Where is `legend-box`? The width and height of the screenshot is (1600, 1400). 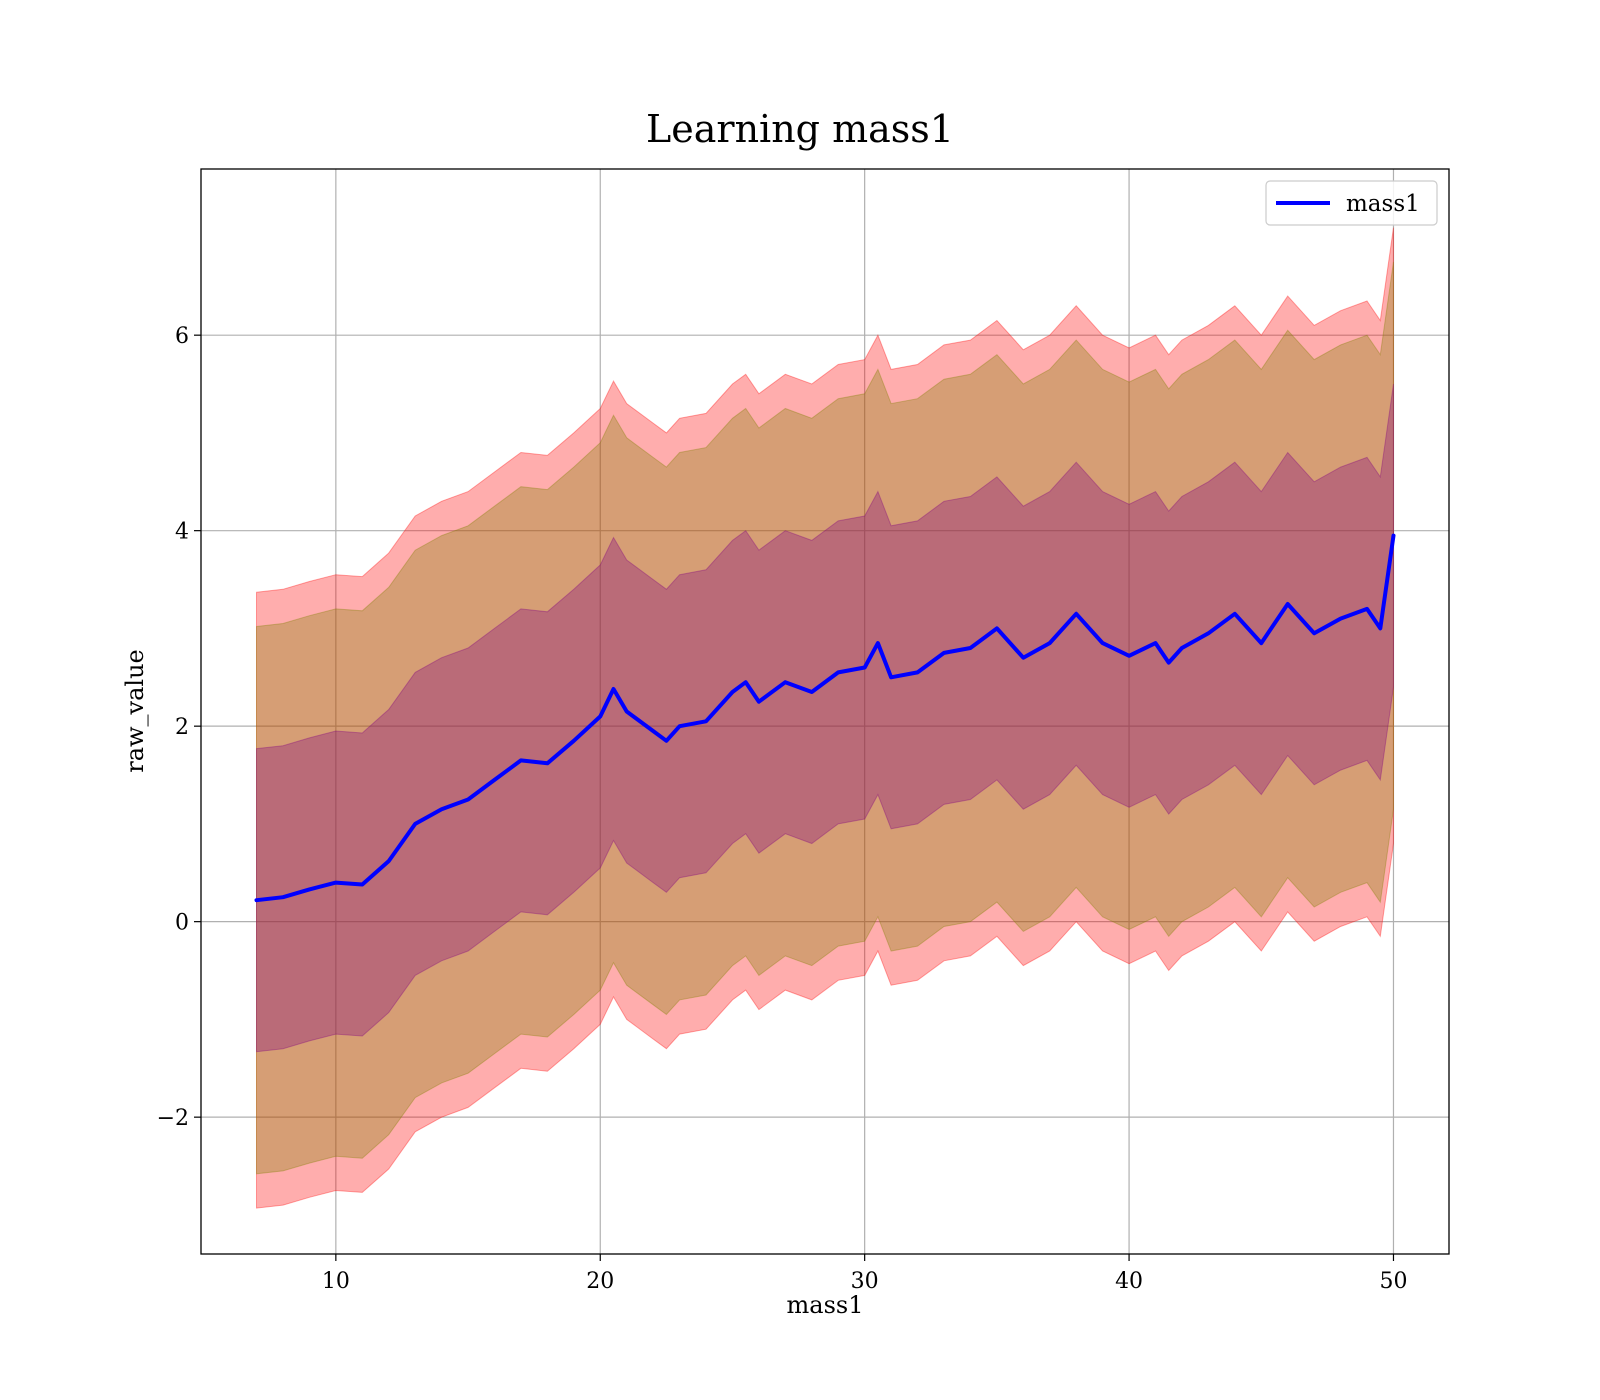 legend-box is located at coordinates (1351, 203).